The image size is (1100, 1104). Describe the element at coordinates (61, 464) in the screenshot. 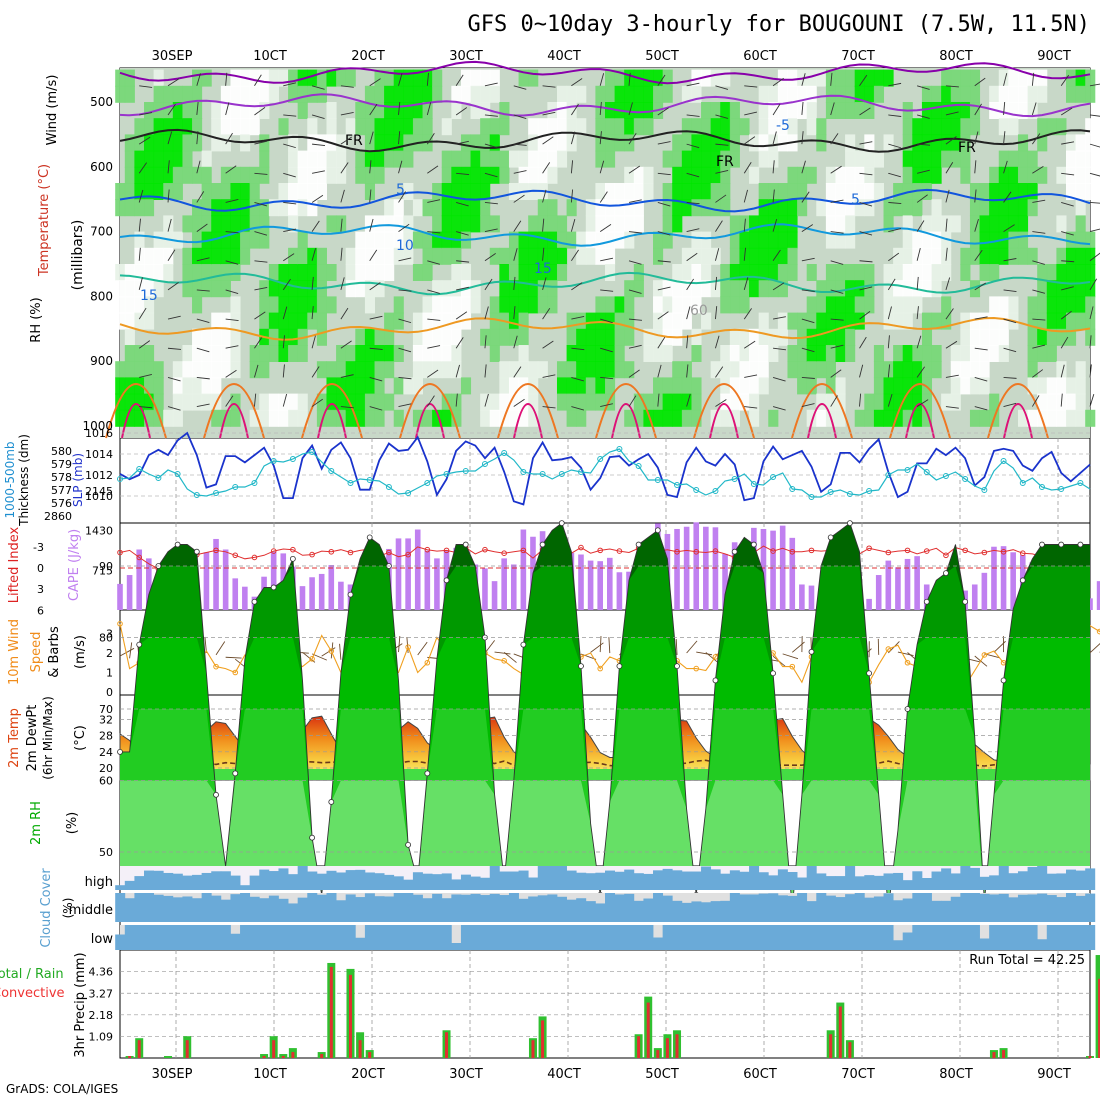

I see `thickness-tick: 579` at that location.